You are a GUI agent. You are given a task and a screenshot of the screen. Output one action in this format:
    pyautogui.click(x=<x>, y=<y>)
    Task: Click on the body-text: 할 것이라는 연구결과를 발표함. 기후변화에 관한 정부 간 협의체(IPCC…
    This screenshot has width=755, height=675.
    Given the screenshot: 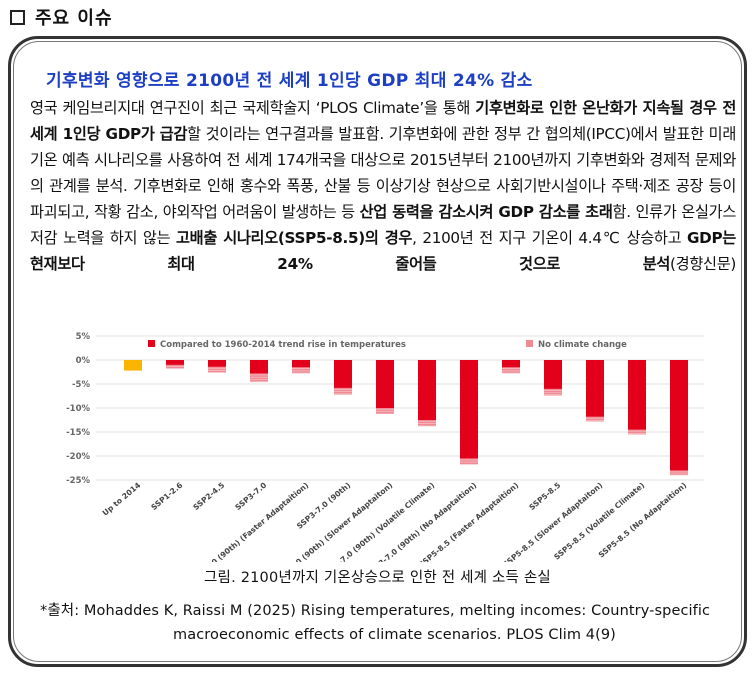 What is the action you would take?
    pyautogui.click(x=383, y=173)
    